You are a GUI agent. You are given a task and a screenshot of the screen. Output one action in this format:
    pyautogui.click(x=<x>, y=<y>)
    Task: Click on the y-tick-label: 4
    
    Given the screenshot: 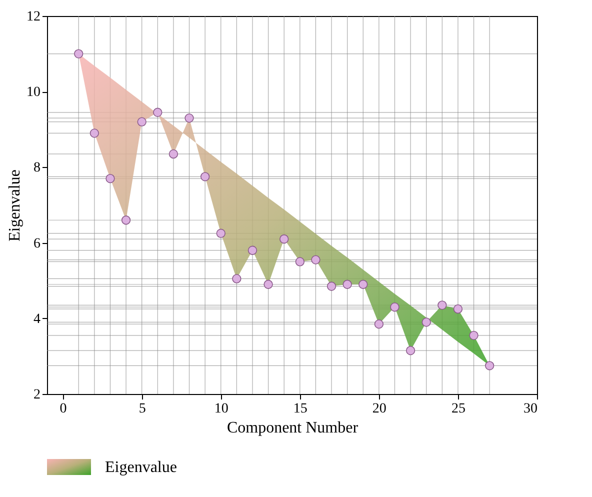 What is the action you would take?
    pyautogui.click(x=37, y=319)
    